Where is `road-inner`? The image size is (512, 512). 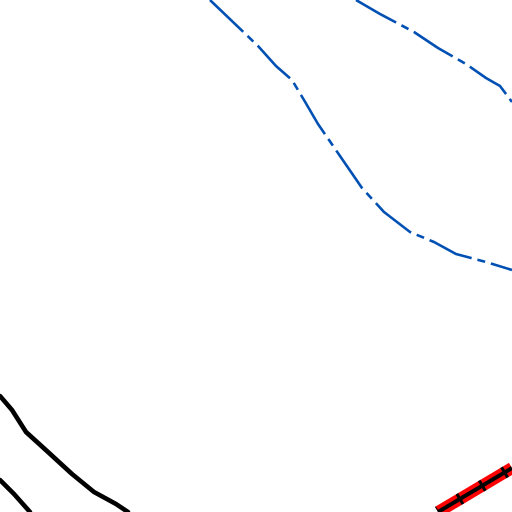
road-inner is located at coordinates (16, 494).